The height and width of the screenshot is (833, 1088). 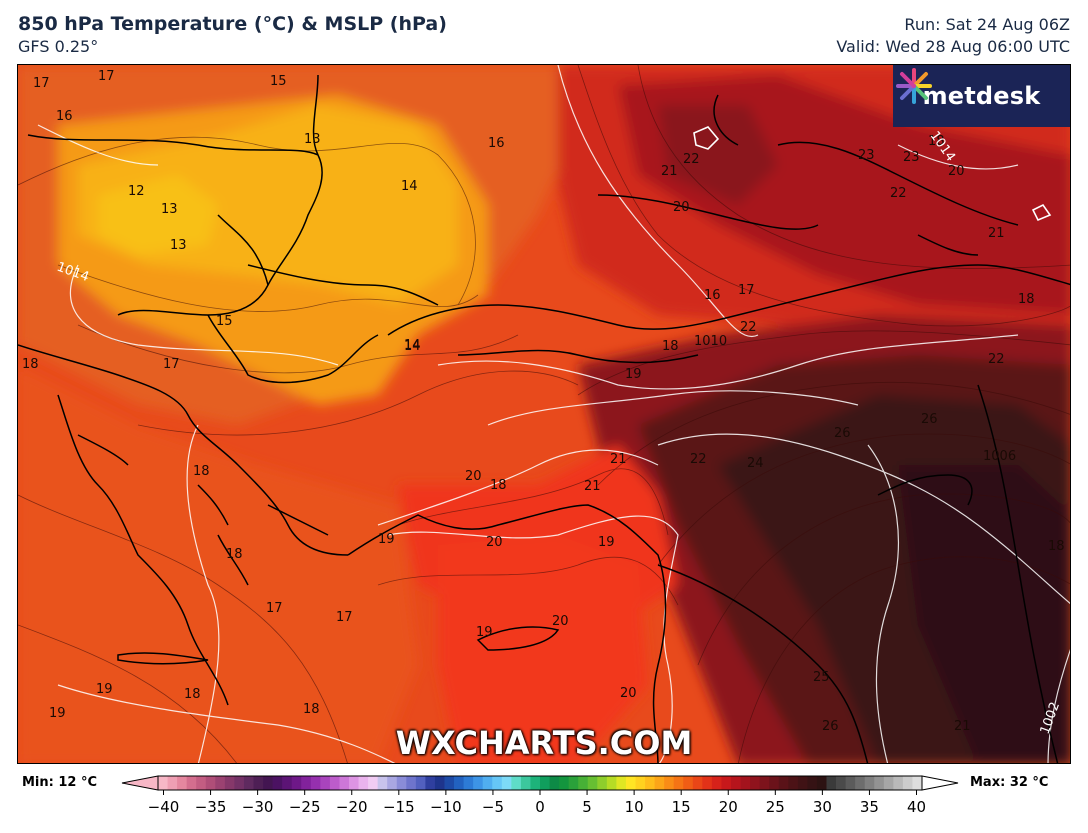 What do you see at coordinates (352, 807) in the screenshot?
I see `colorbar-tick-label: −20` at bounding box center [352, 807].